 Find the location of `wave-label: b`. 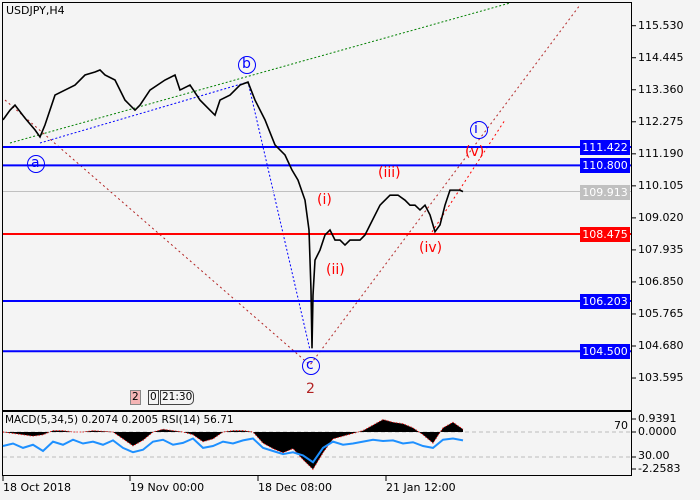

wave-label: b is located at coordinates (246, 64).